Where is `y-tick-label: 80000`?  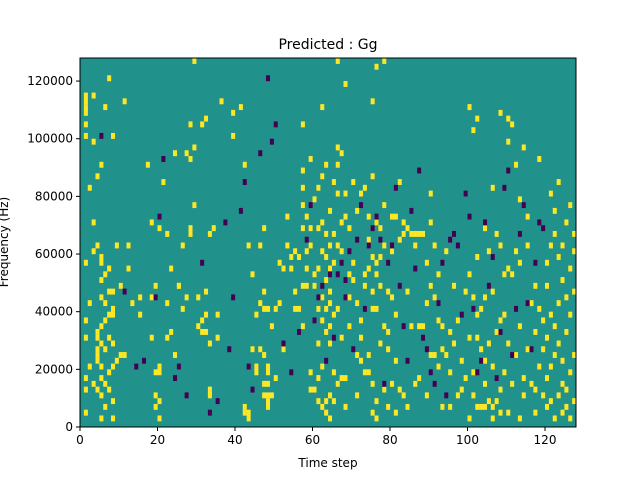 y-tick-label: 80000 is located at coordinates (54, 196).